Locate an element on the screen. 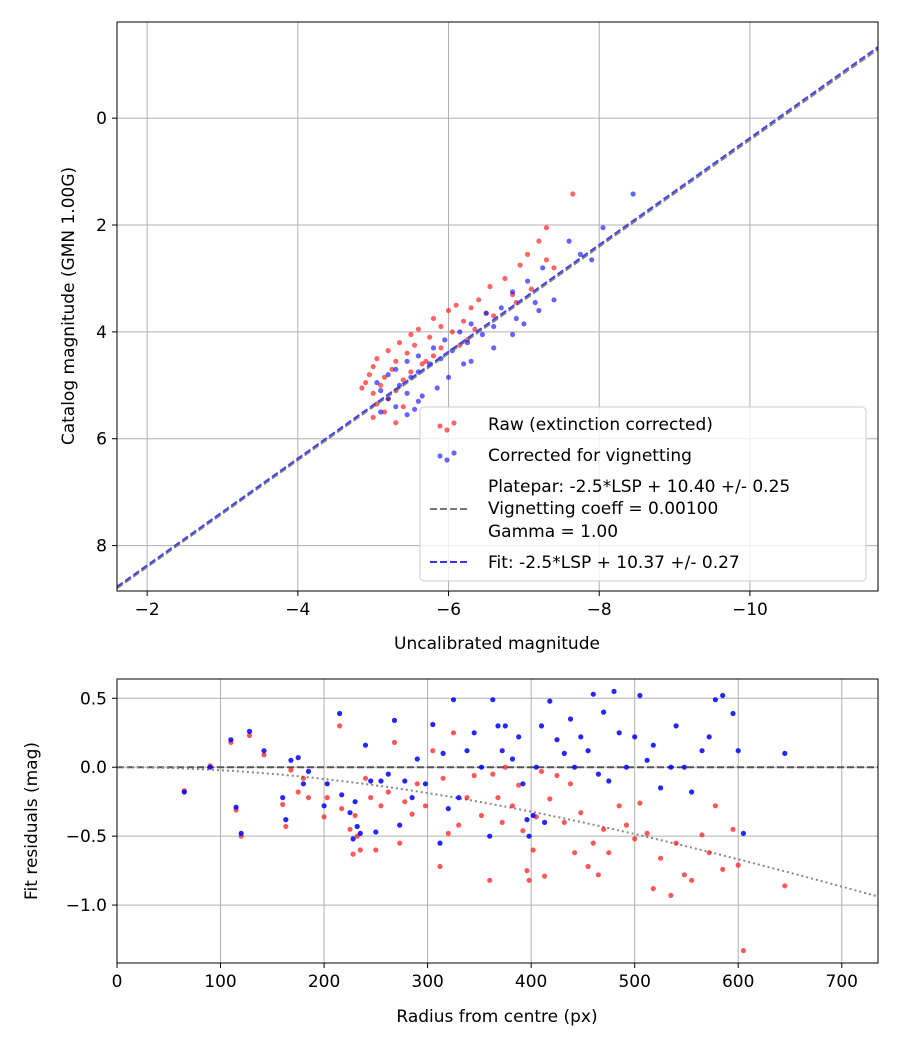 This screenshot has height=1050, width=900. vignetting-model-curve is located at coordinates (498, 832).